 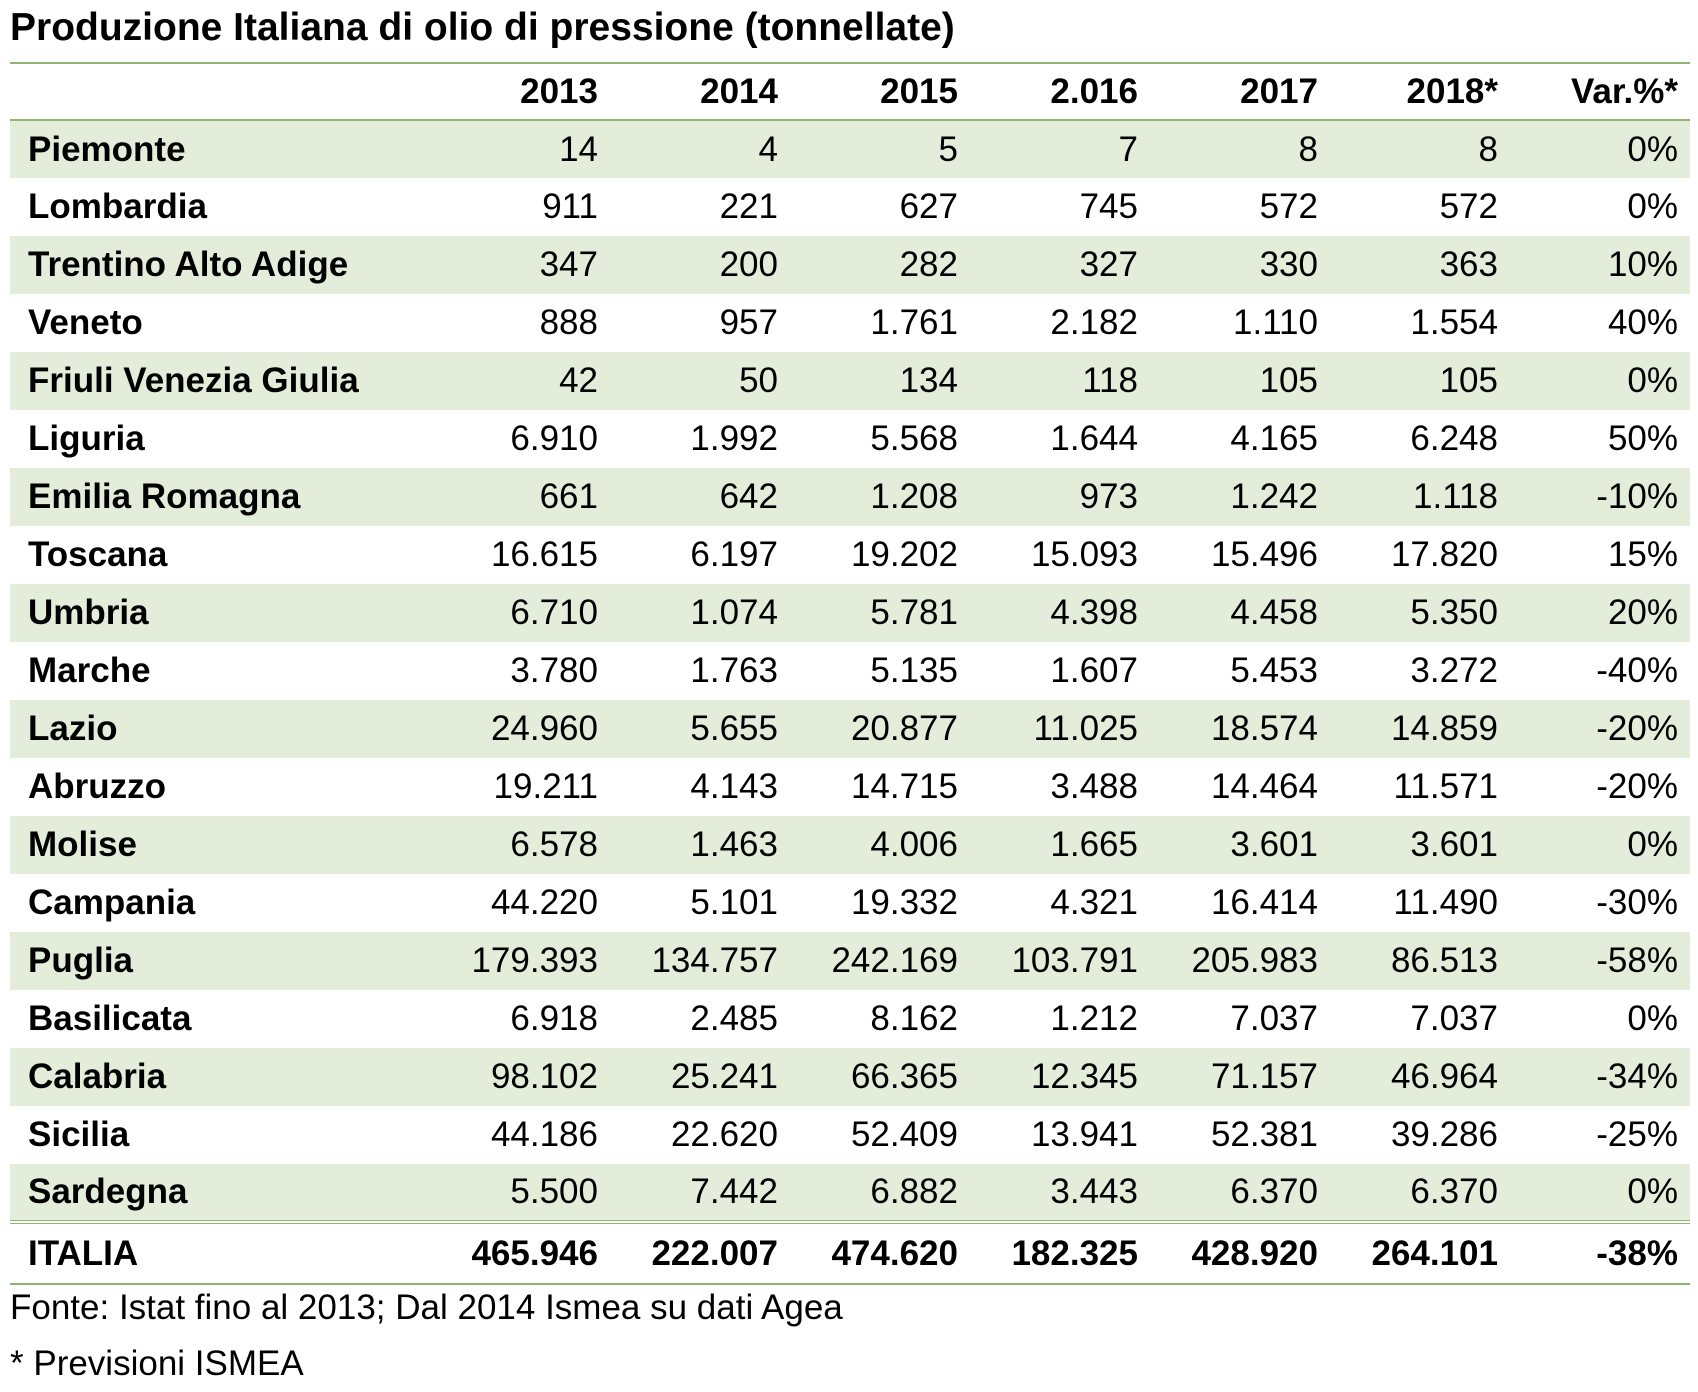 What do you see at coordinates (904, 1134) in the screenshot?
I see `value-cell: 52.409` at bounding box center [904, 1134].